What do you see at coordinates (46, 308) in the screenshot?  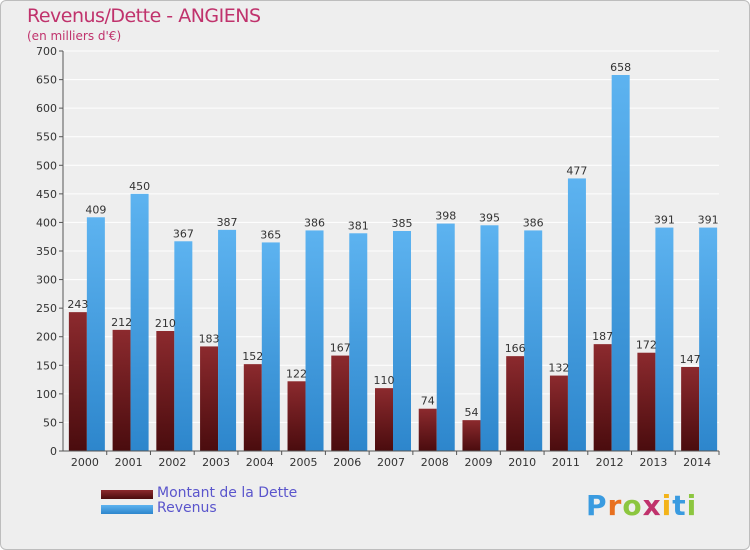 I see `y-tick-label: 250` at bounding box center [46, 308].